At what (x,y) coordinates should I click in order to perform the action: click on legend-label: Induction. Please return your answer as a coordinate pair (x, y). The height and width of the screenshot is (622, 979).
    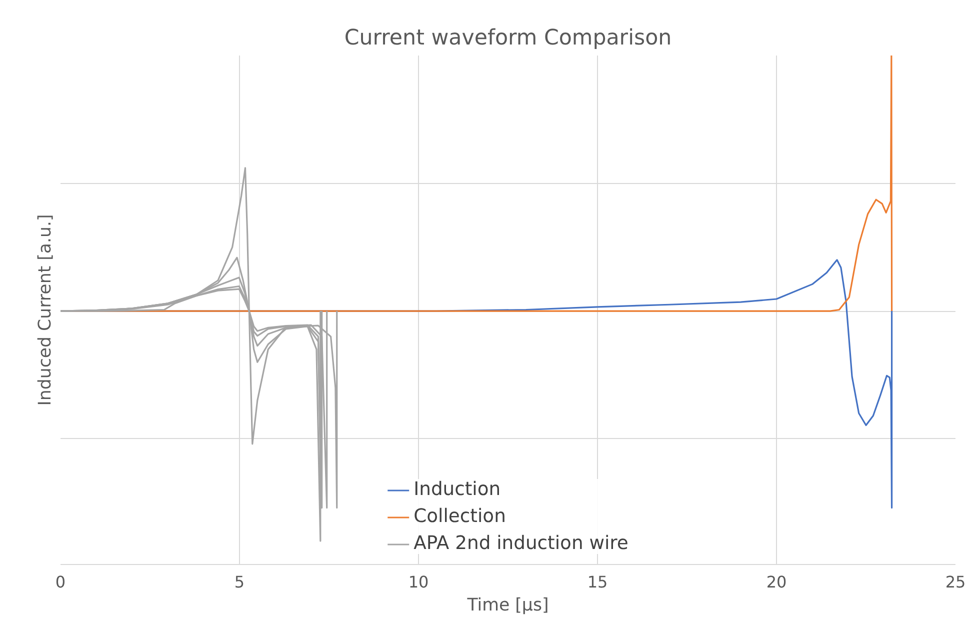
    Looking at the image, I should click on (457, 489).